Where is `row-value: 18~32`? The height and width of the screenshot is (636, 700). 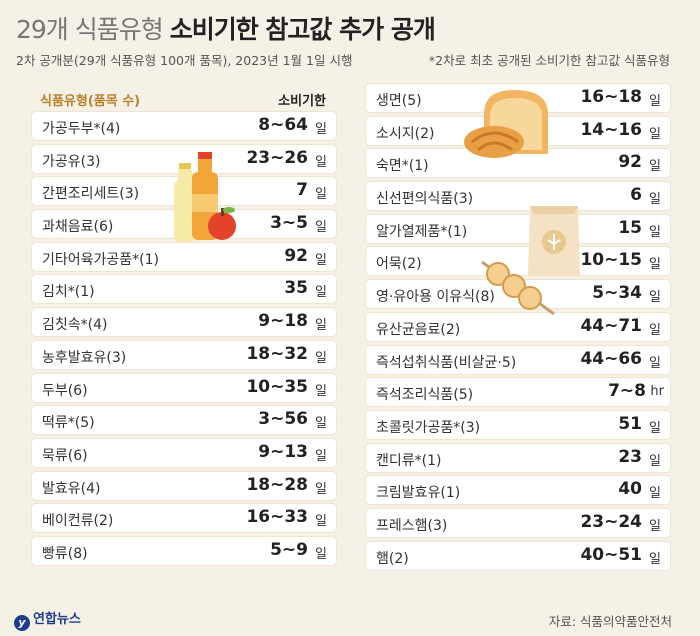
row-value: 18~32 is located at coordinates (277, 353).